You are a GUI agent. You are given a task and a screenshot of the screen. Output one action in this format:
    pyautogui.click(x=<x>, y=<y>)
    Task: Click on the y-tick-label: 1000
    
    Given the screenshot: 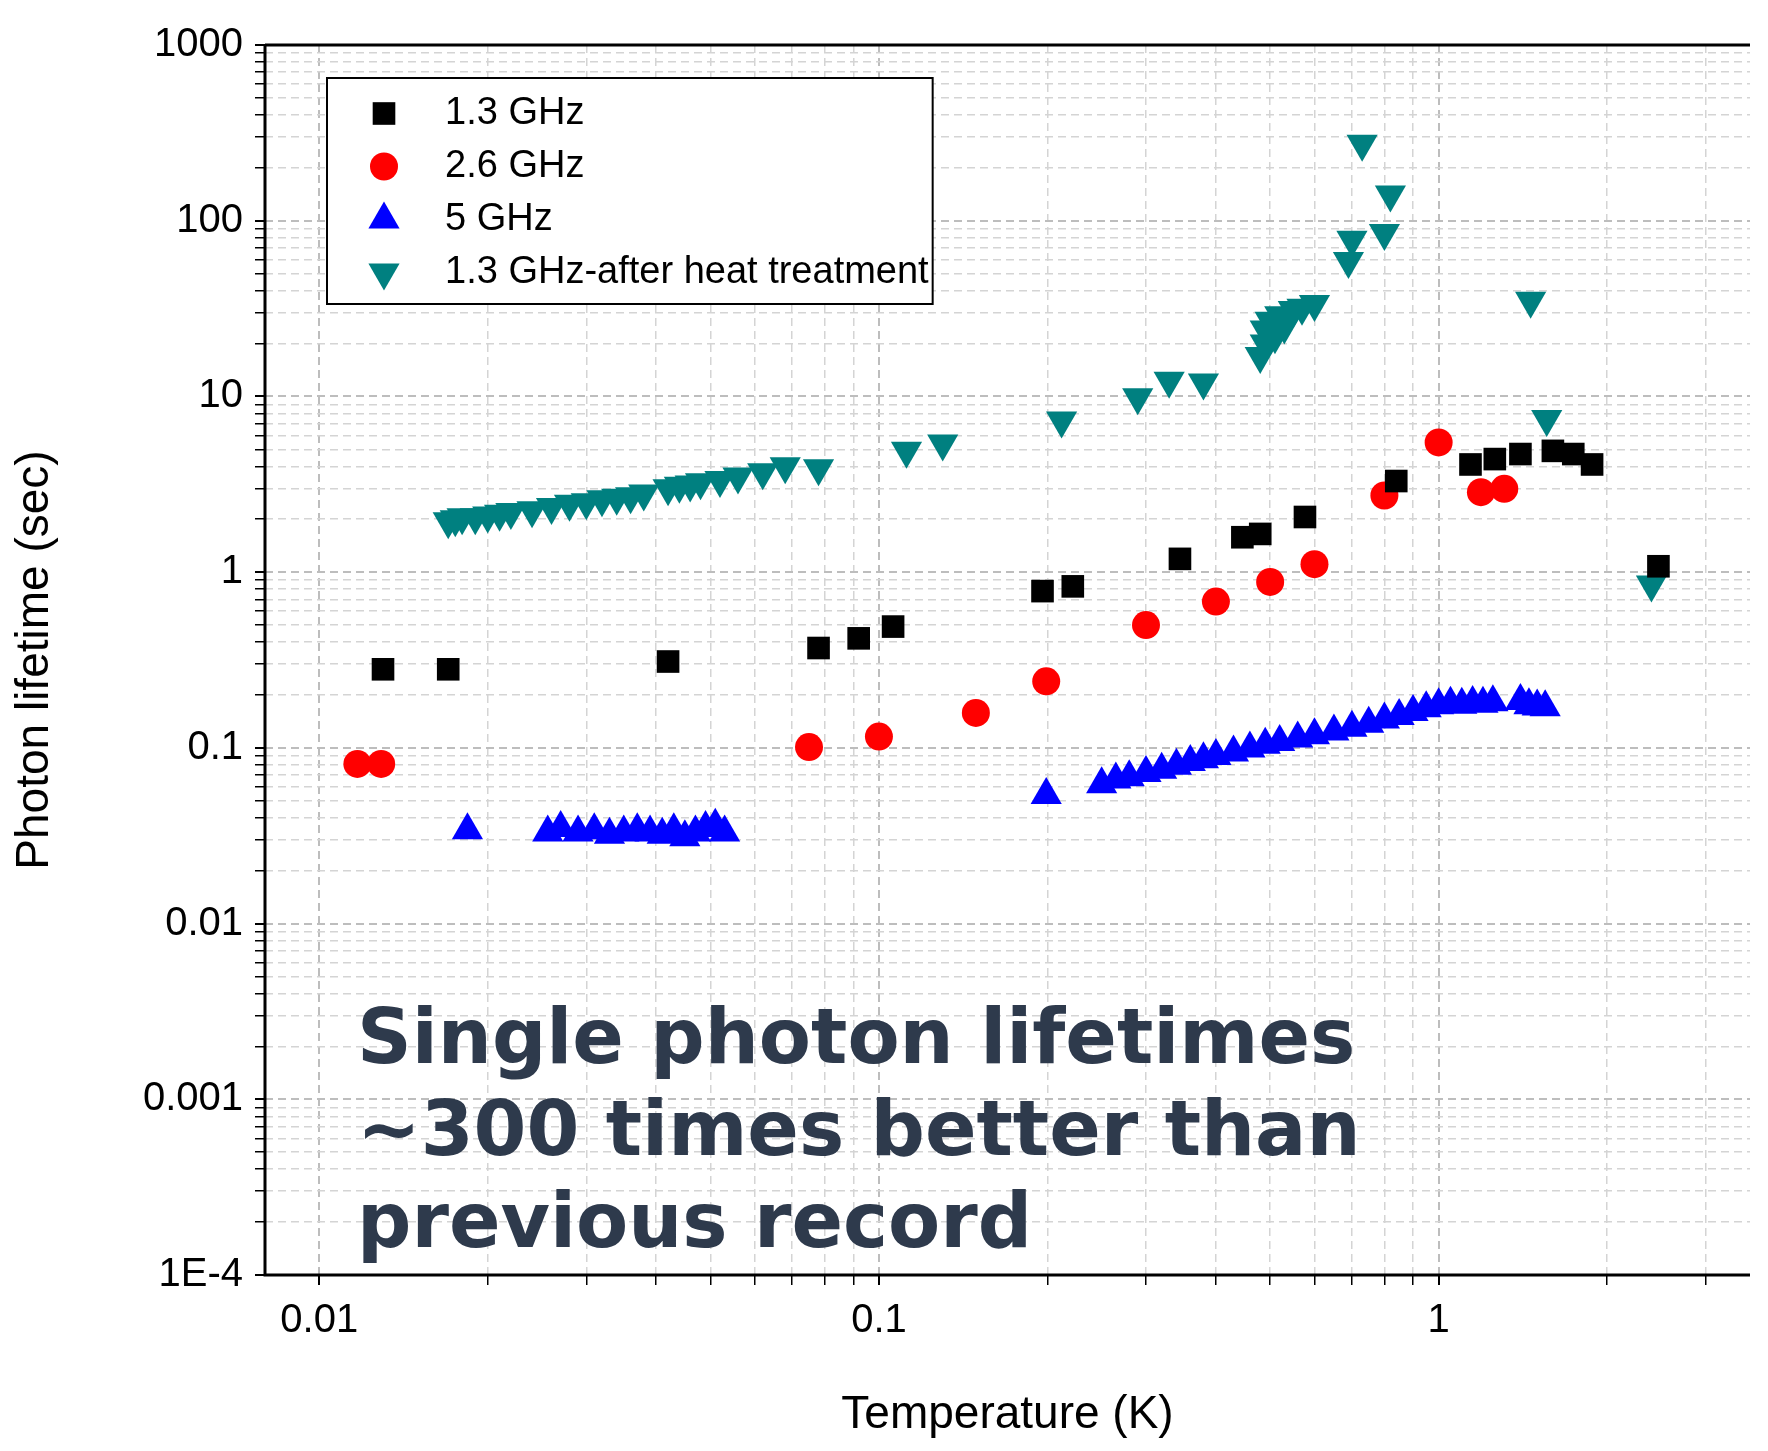 What is the action you would take?
    pyautogui.click(x=198, y=42)
    